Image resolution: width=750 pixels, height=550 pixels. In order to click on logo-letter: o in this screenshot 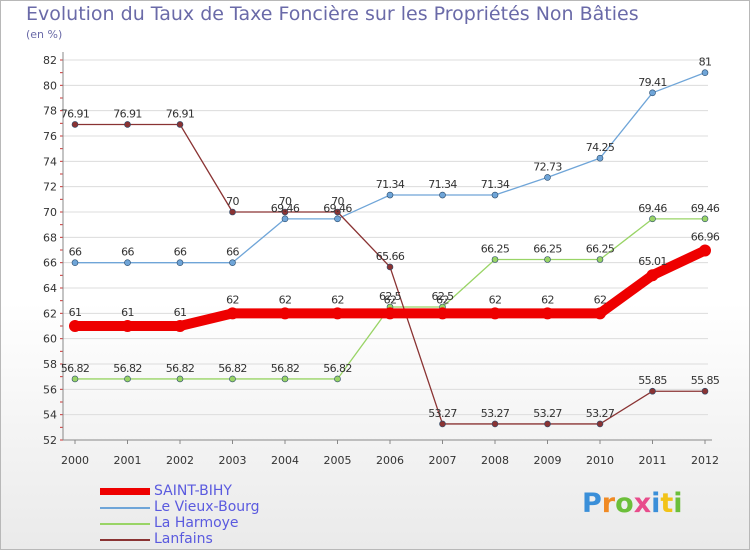, I will do `click(624, 503)`.